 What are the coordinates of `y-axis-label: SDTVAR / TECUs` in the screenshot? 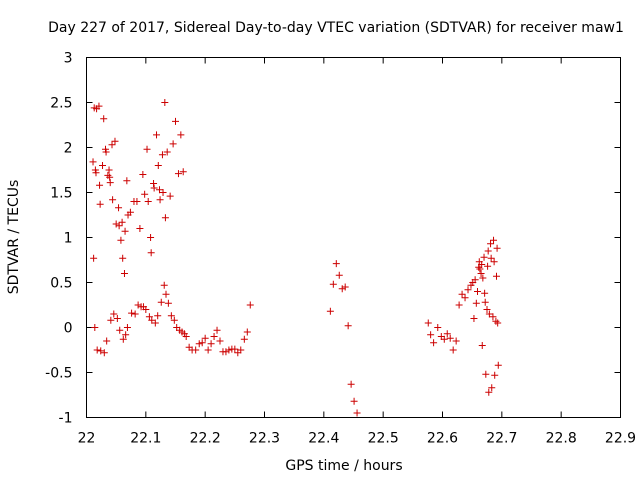 It's located at (14, 237).